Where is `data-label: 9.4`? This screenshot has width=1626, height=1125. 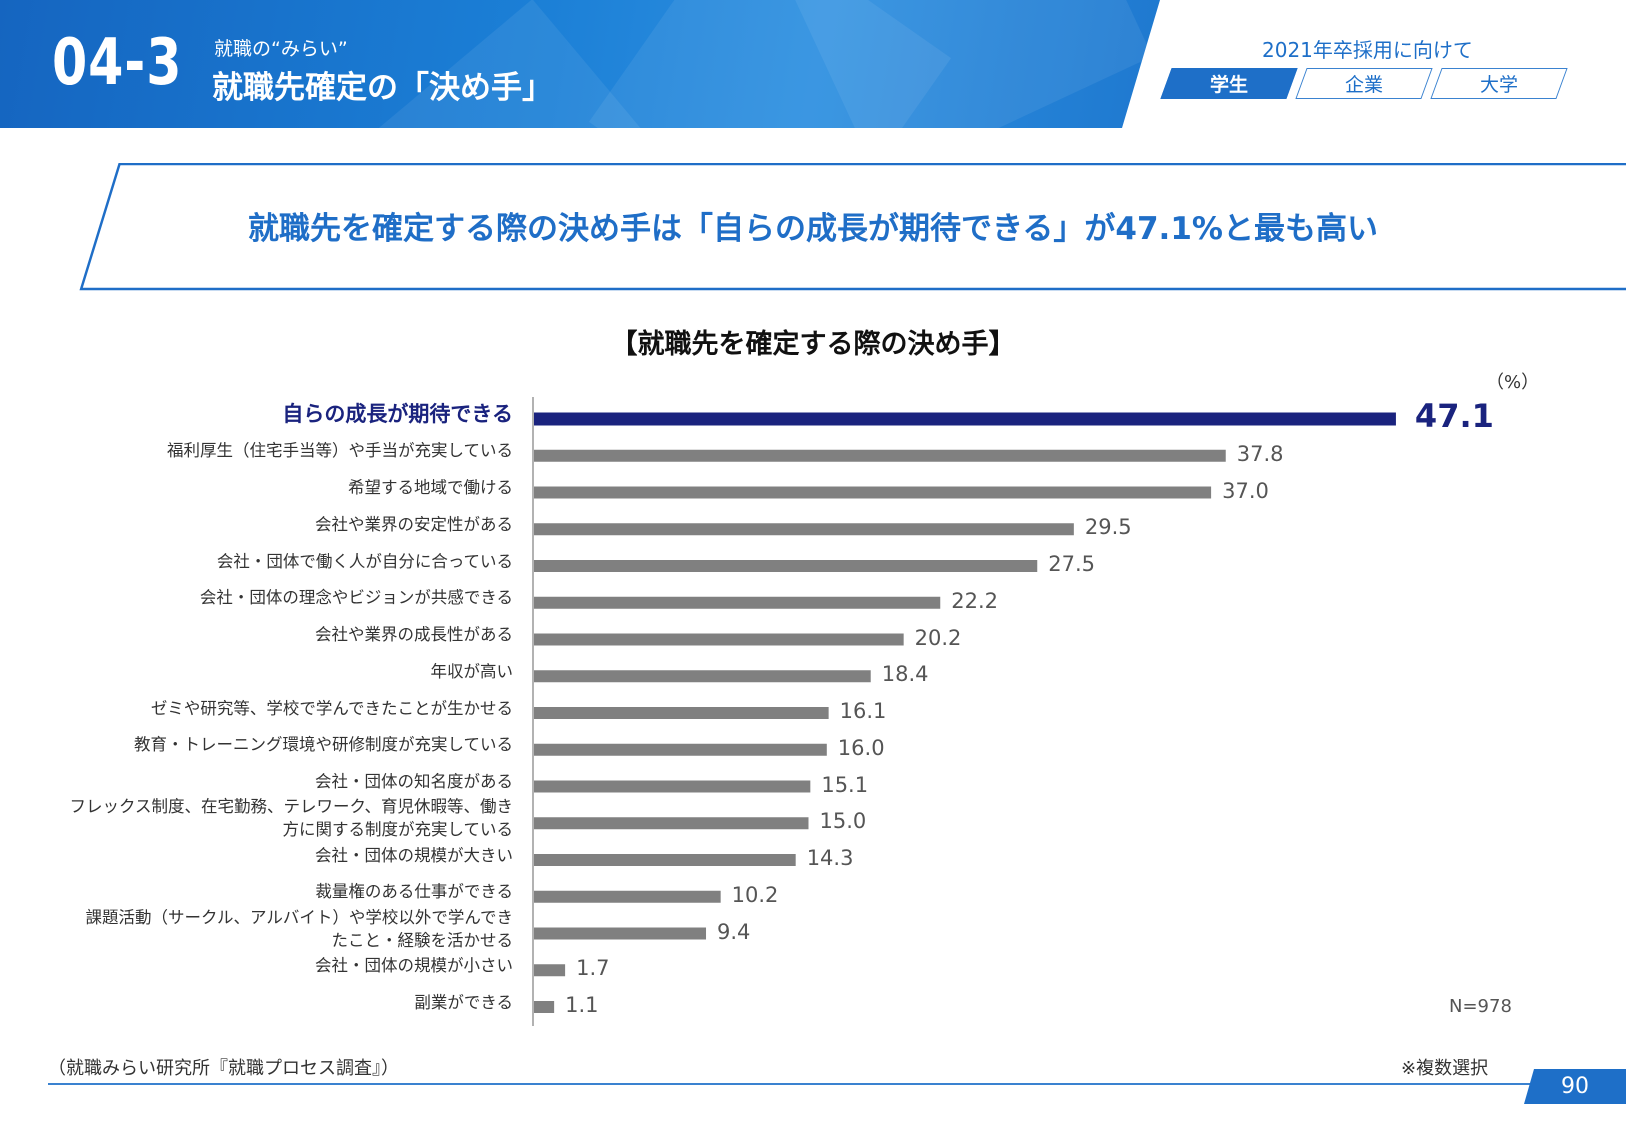 data-label: 9.4 is located at coordinates (734, 931).